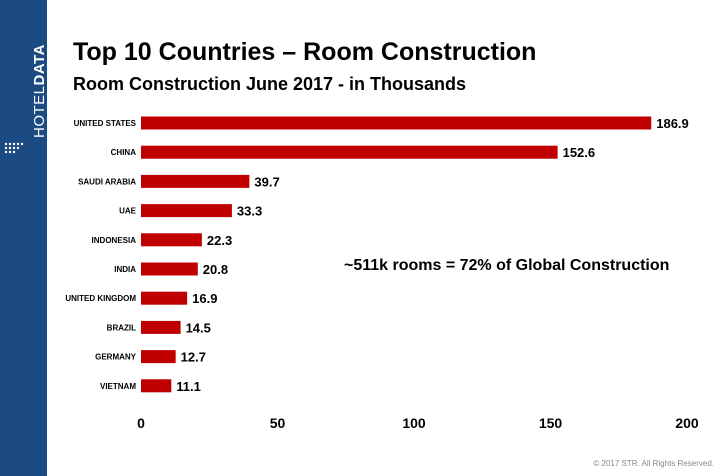 The image size is (726, 476). Describe the element at coordinates (278, 423) in the screenshot. I see `x-tick-label-50: 50` at that location.